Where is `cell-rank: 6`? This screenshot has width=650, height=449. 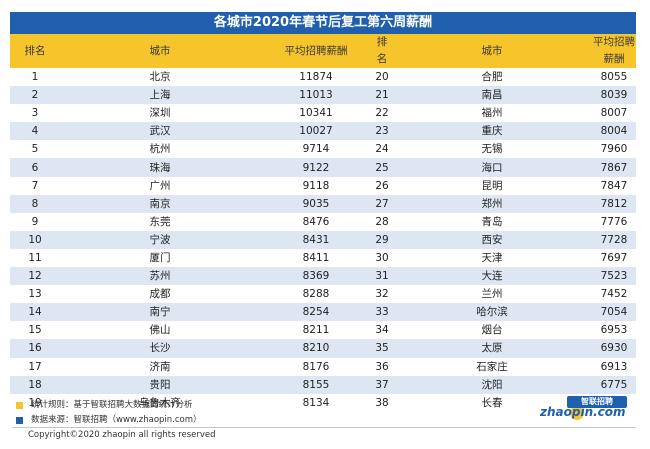 cell-rank: 6 is located at coordinates (35, 167).